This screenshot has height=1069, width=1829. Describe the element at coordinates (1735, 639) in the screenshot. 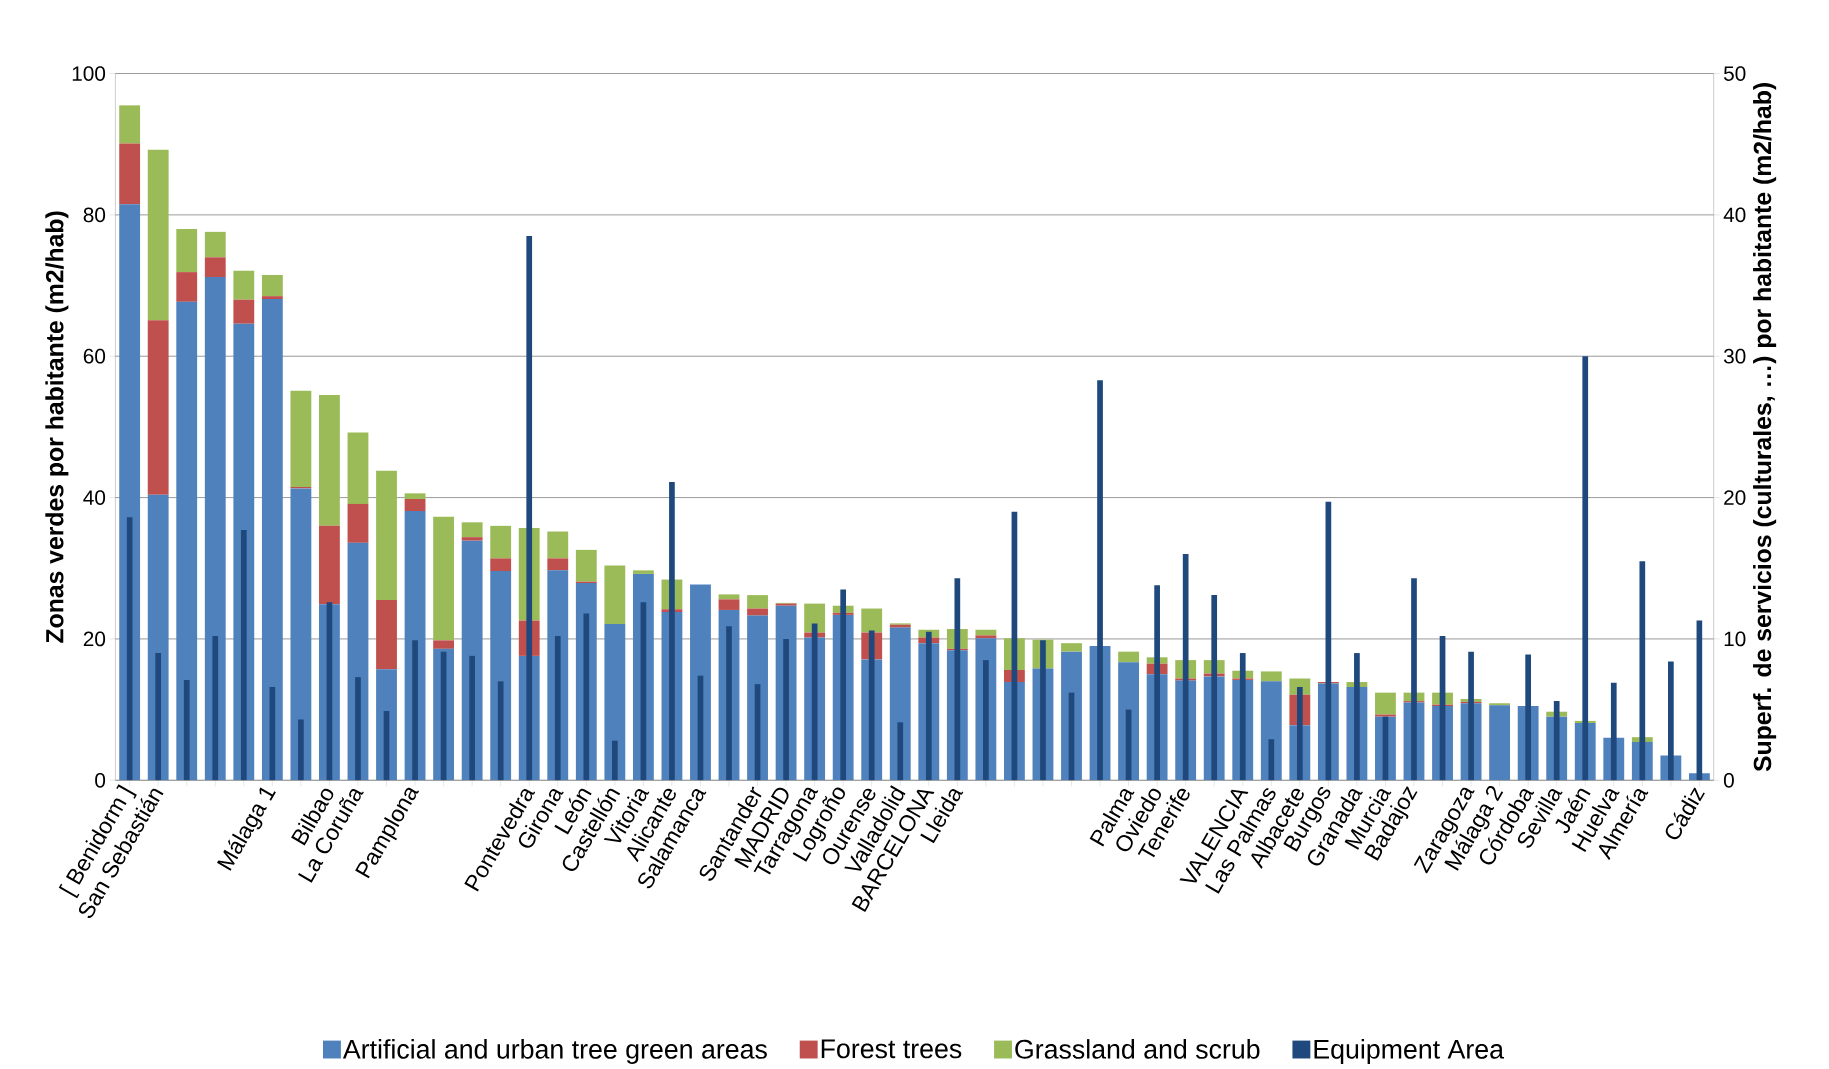

I see `y2-tick-label: 10` at that location.